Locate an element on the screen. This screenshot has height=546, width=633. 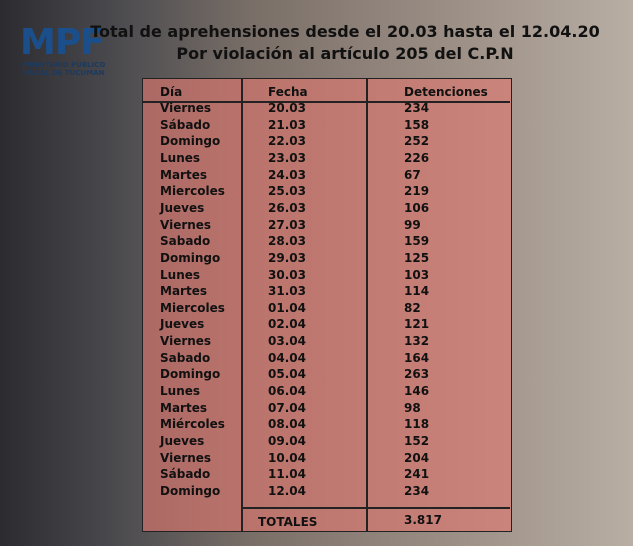
column-header: Fecha is located at coordinates (288, 92).